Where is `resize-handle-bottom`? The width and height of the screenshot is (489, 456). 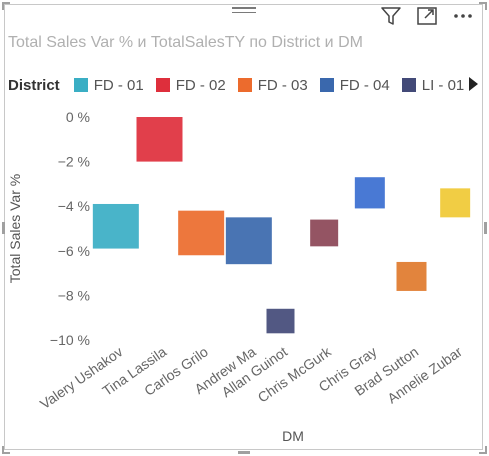 resize-handle-bottom is located at coordinates (244, 452).